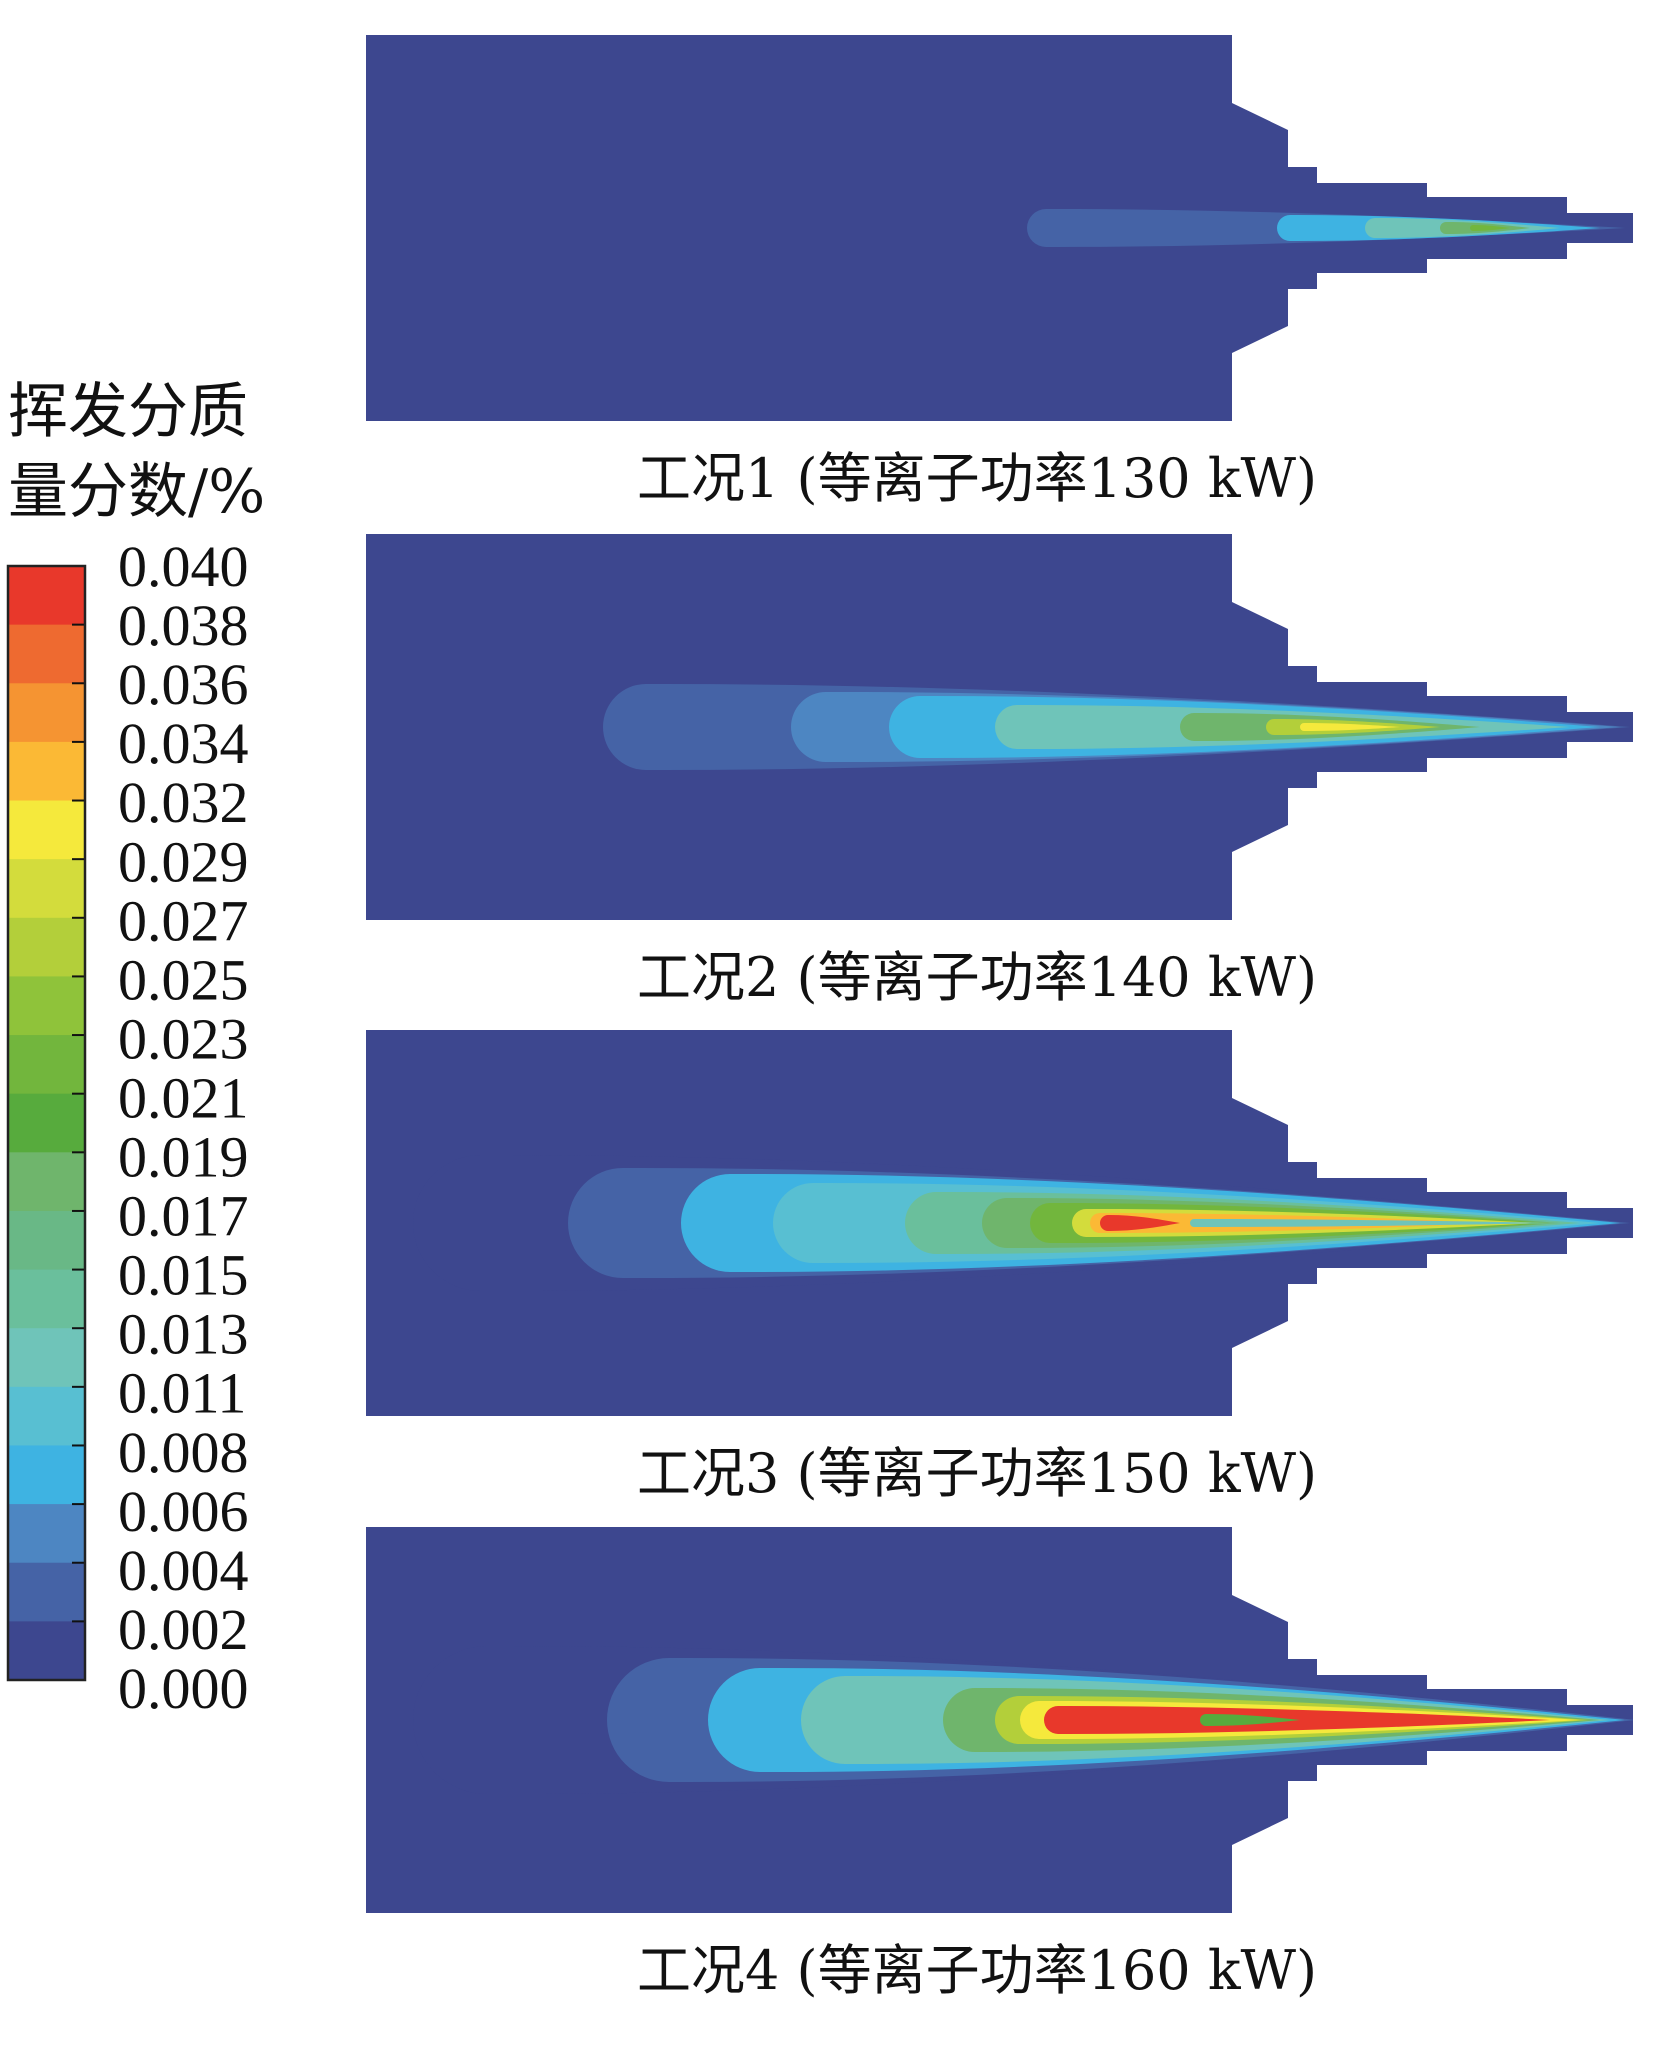  Describe the element at coordinates (183, 802) in the screenshot. I see `colorbar-tick-label: 0.032` at that location.